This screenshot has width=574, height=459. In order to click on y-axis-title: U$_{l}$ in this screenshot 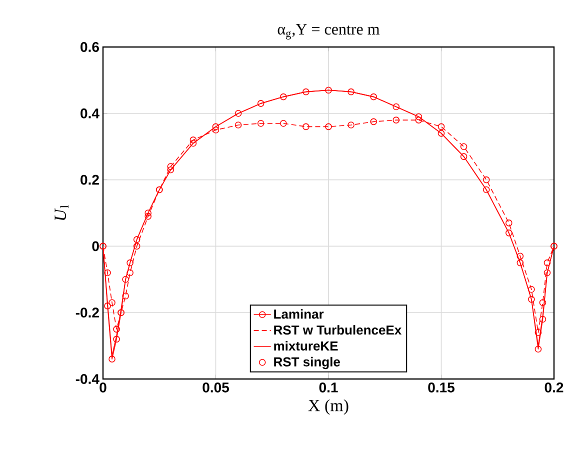, I will do `click(61, 212)`.